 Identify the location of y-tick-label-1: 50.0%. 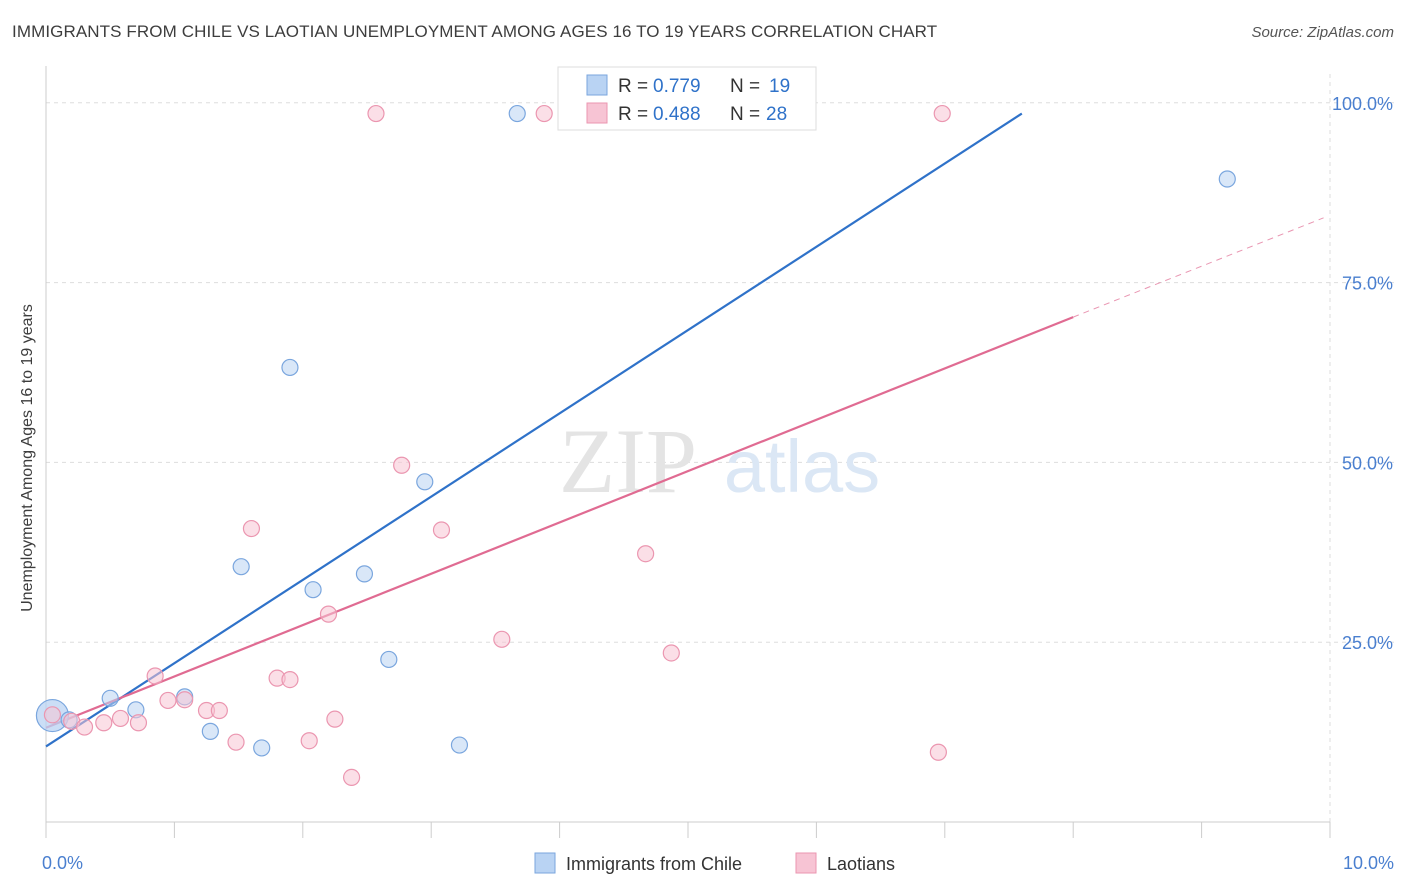
(1367, 463).